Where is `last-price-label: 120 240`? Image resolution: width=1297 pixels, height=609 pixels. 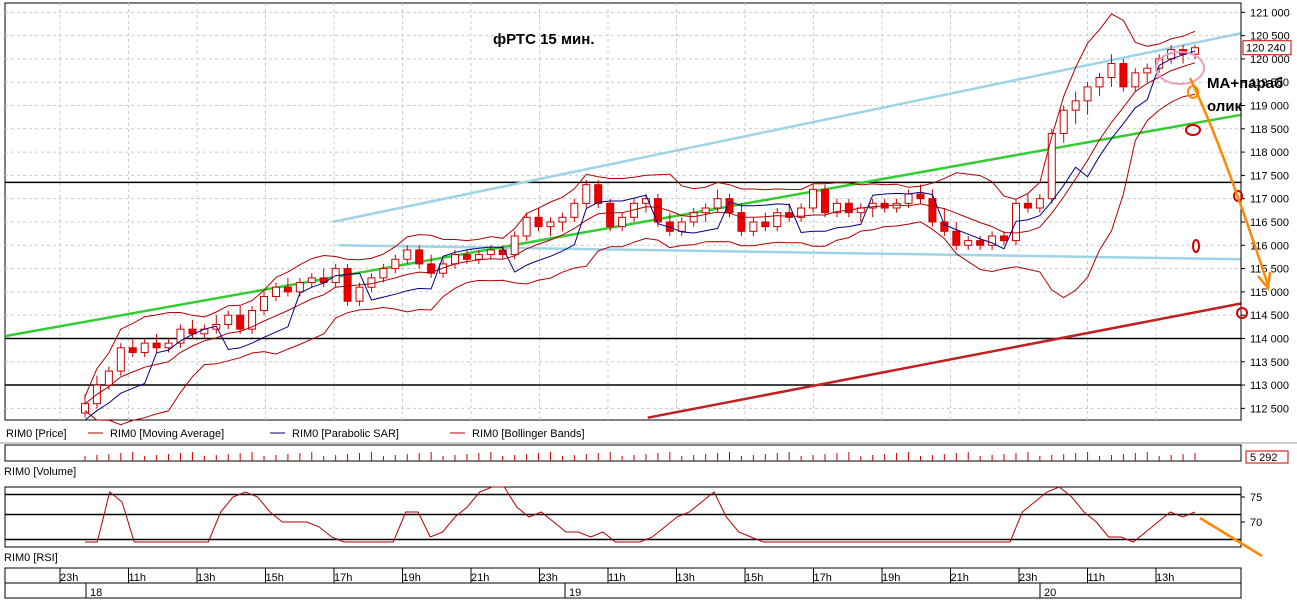 last-price-label: 120 240 is located at coordinates (1266, 49).